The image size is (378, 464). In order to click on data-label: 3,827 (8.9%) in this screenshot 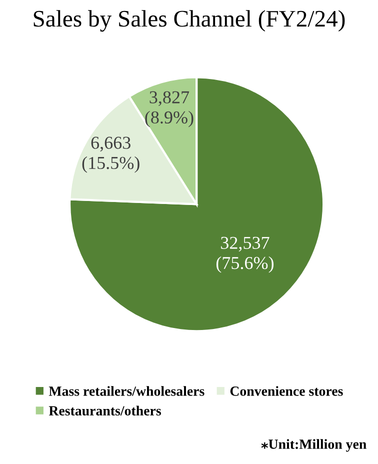, I will do `click(169, 109)`.